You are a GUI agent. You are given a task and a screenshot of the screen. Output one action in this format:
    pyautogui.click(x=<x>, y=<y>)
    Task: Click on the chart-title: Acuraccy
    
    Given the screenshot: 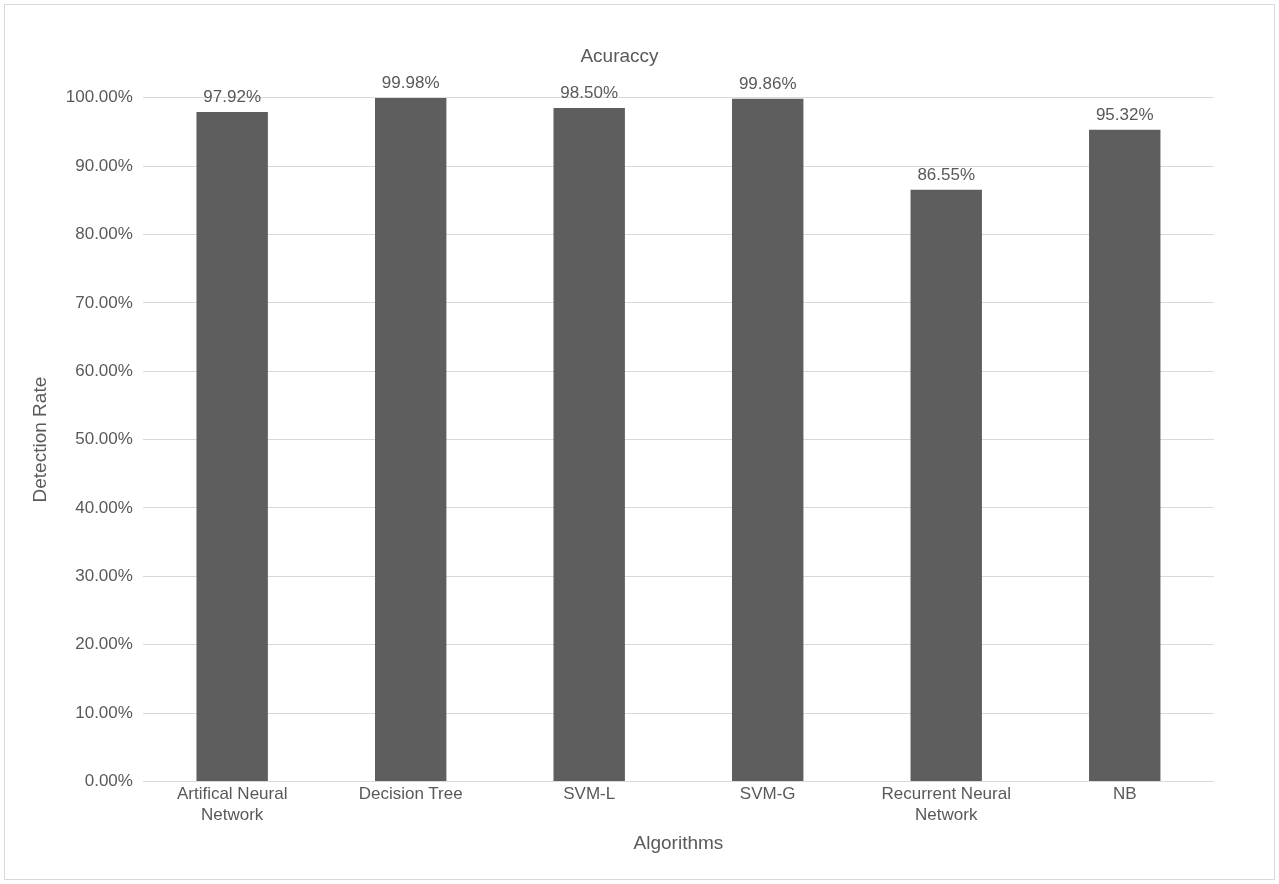 What is the action you would take?
    pyautogui.click(x=620, y=55)
    